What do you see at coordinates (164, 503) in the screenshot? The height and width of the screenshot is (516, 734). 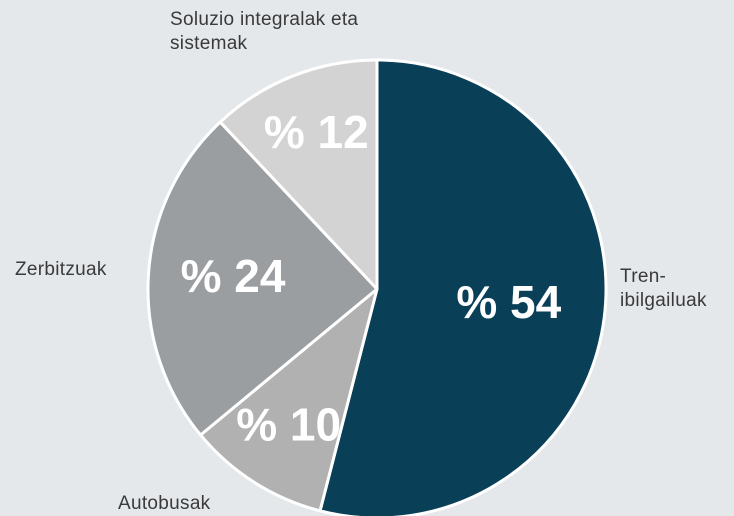 I see `category-label: Autobusak` at bounding box center [164, 503].